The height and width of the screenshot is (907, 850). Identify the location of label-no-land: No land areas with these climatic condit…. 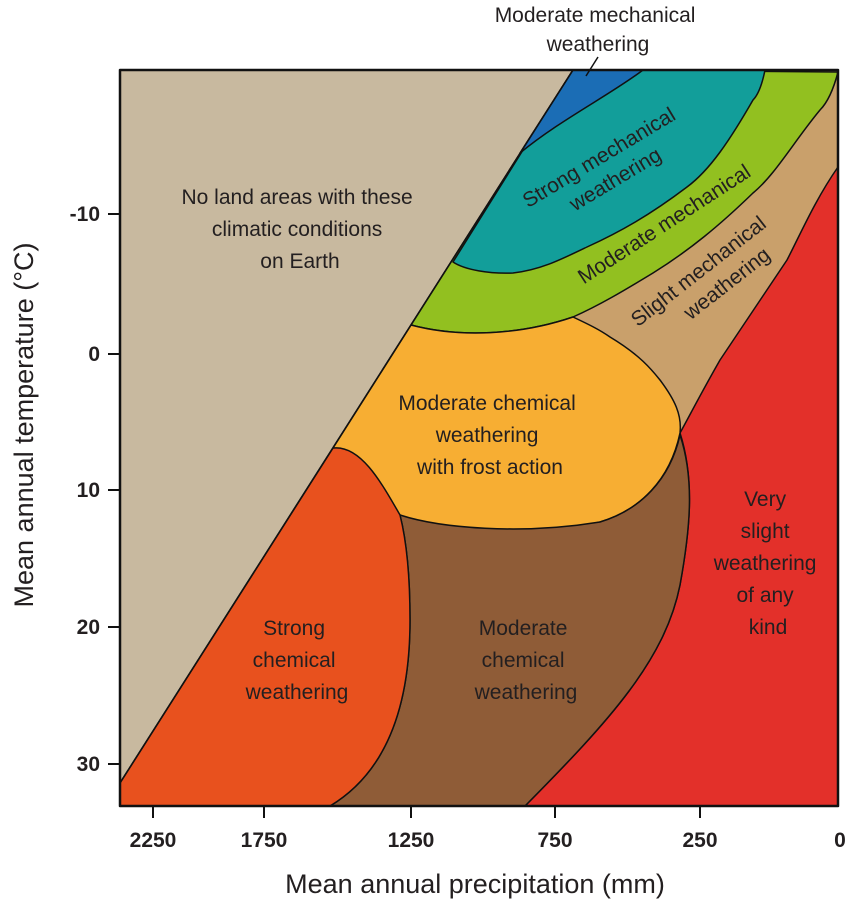
(300, 229).